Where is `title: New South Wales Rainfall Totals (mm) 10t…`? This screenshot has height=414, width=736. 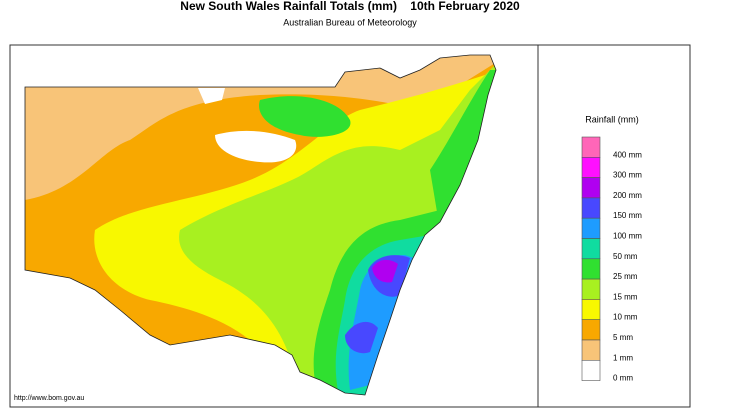 title: New South Wales Rainfall Totals (mm) 10t… is located at coordinates (350, 6).